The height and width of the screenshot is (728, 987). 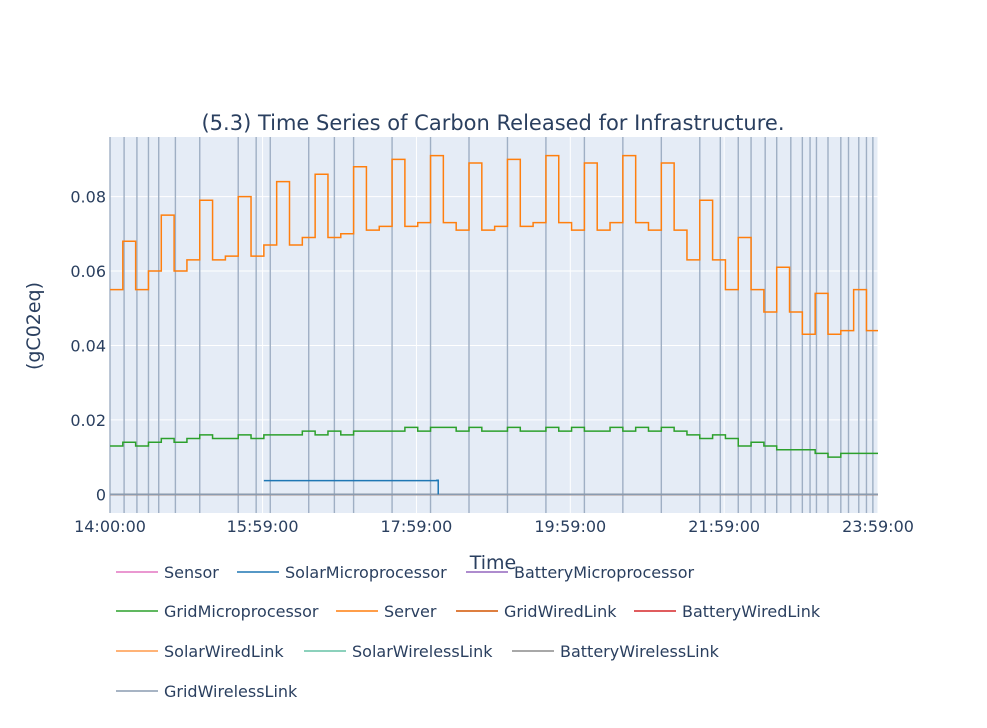 What do you see at coordinates (410, 611) in the screenshot?
I see `legend-label-Server: Server` at bounding box center [410, 611].